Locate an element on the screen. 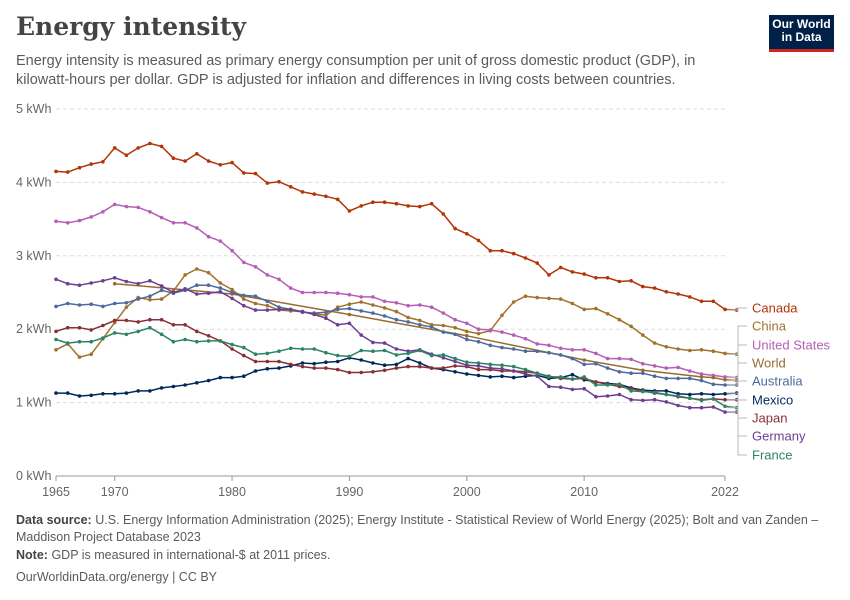 The width and height of the screenshot is (850, 600). x-tick-label: 1970 is located at coordinates (115, 492).